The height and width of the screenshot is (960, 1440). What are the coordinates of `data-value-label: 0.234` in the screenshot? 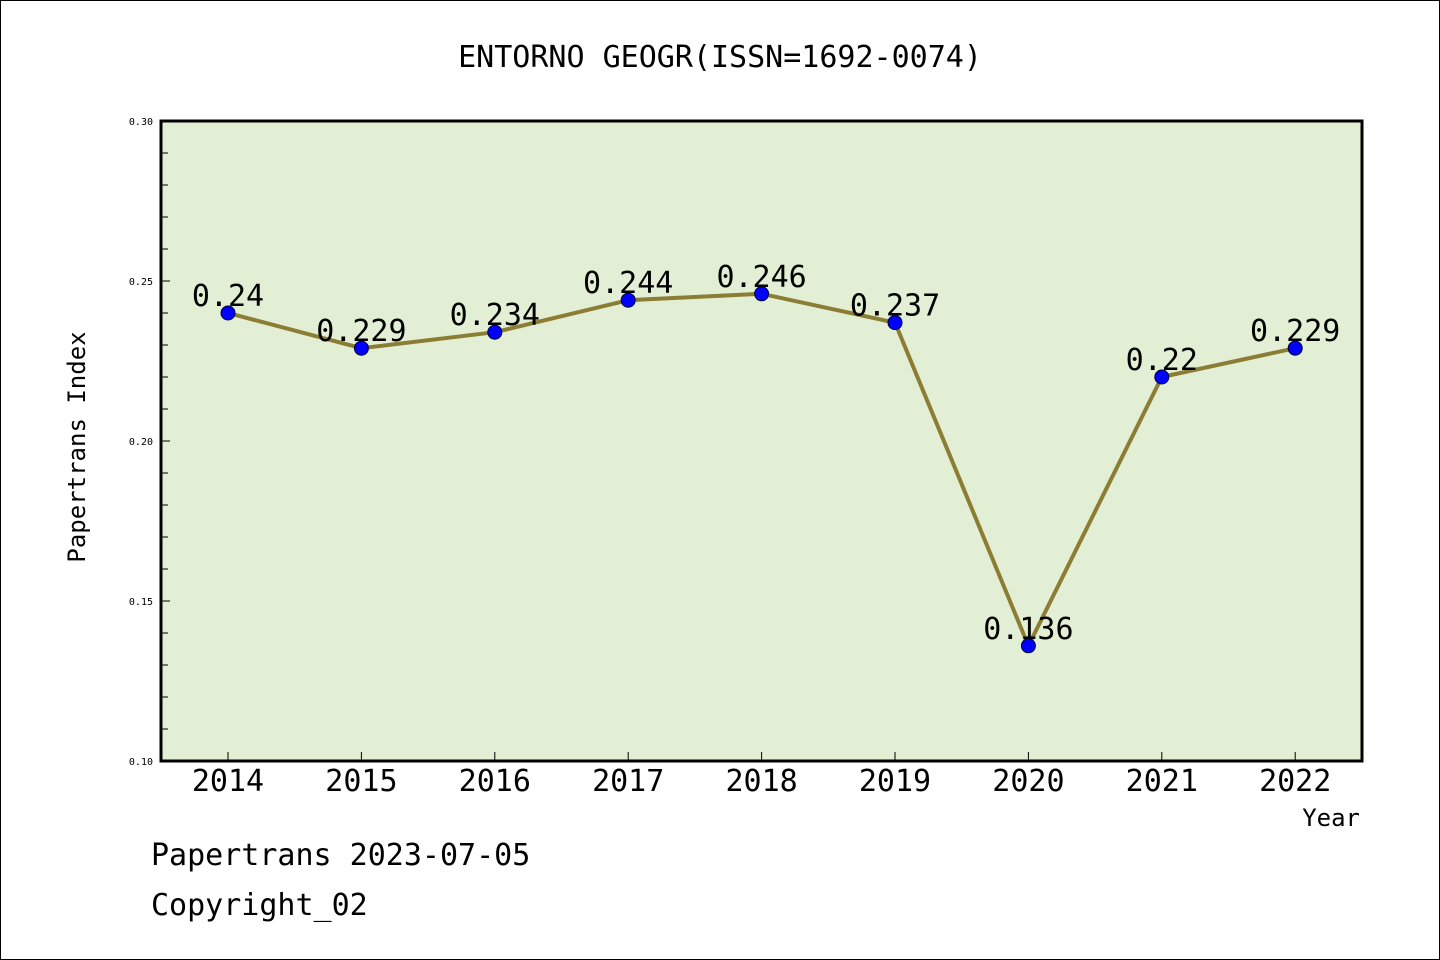 It's located at (495, 315).